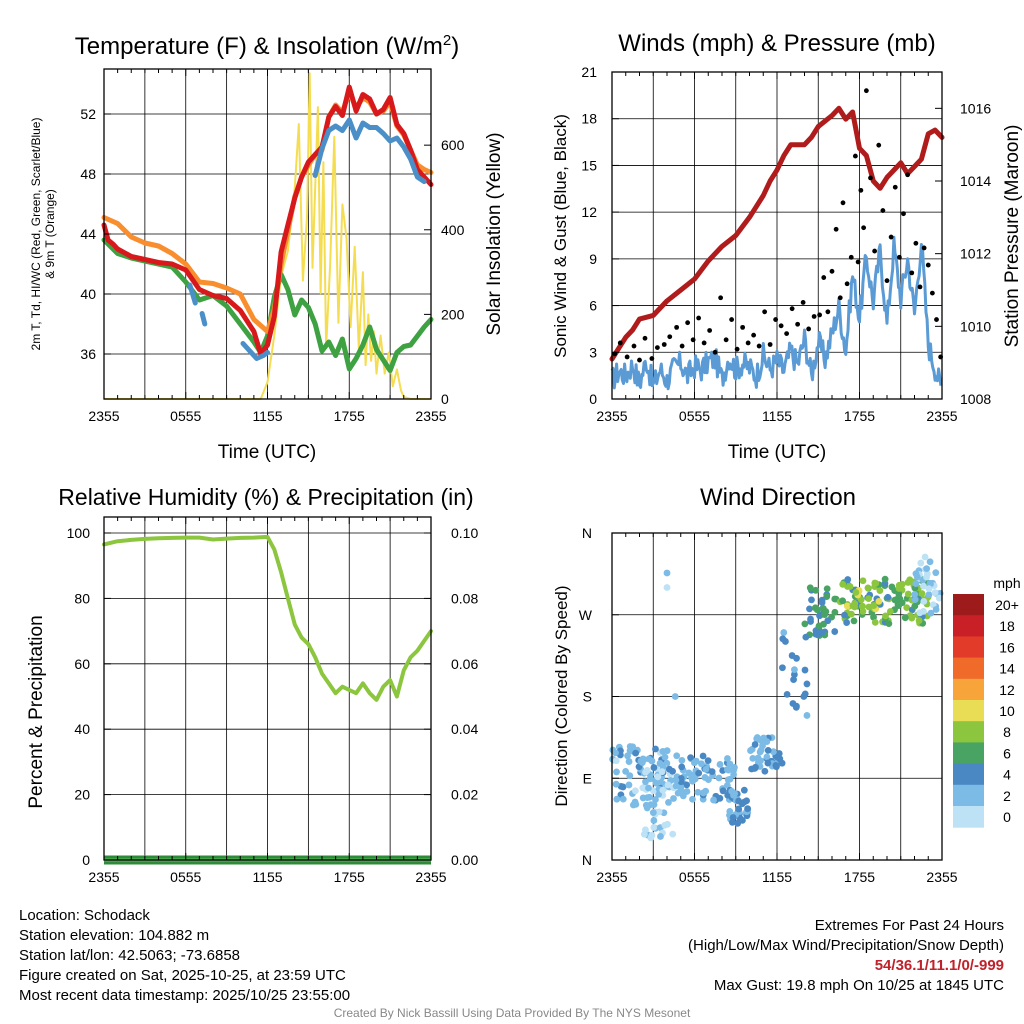 The image size is (1024, 1024). What do you see at coordinates (84, 915) in the screenshot?
I see `location-text: Location: Schodack` at bounding box center [84, 915].